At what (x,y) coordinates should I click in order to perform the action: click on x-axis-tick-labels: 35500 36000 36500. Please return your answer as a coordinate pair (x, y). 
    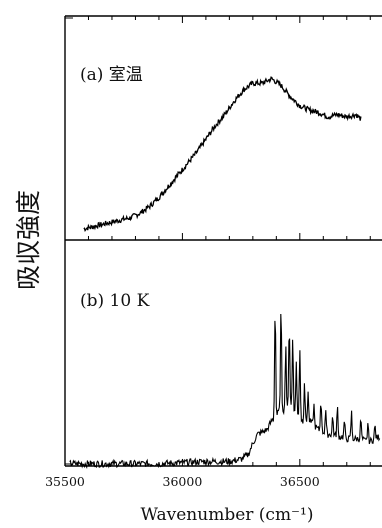
    Looking at the image, I should click on (182, 481).